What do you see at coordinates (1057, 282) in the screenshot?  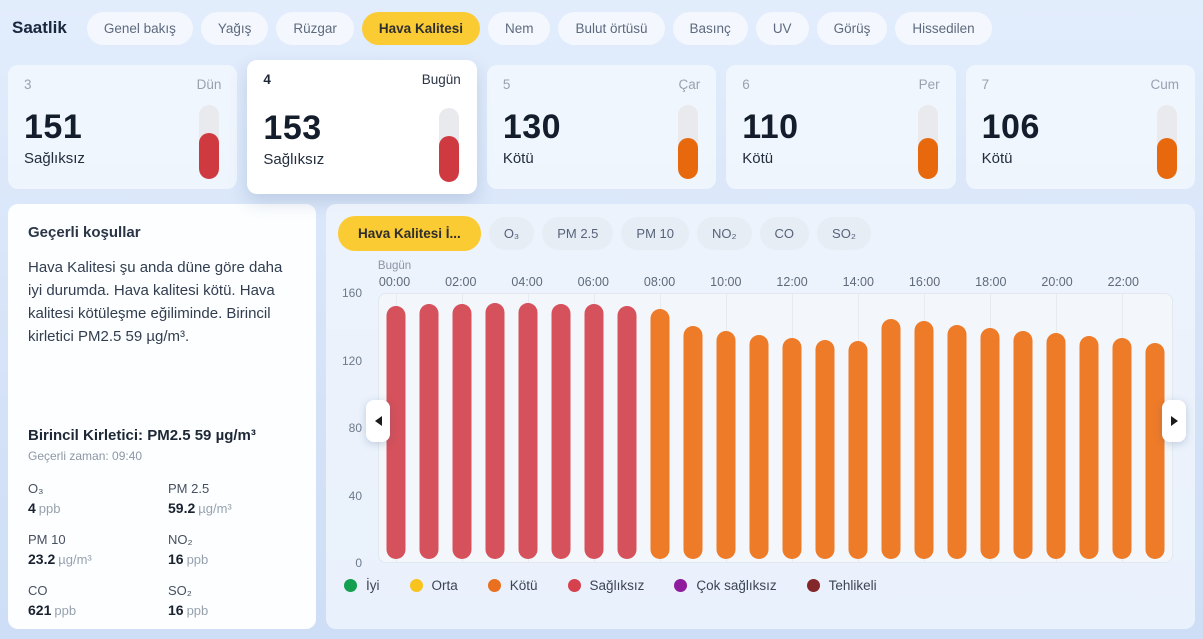 I see `time-tick-label: 20:00` at bounding box center [1057, 282].